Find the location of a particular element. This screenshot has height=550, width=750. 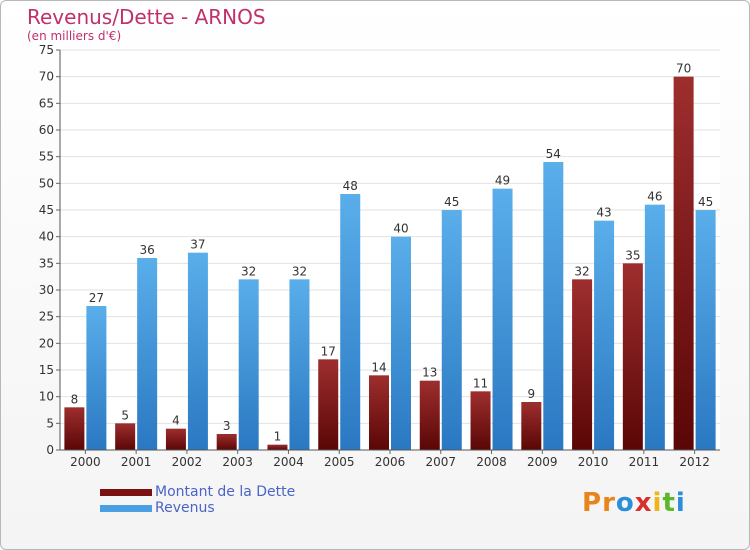

chart-subtitle: (en milliers d'€) is located at coordinates (74, 36).